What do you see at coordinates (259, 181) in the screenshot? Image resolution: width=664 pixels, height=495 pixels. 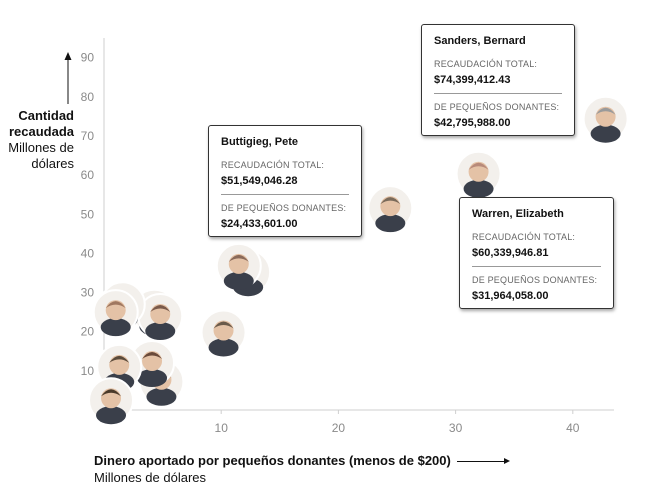 I see `tooltip-total-value: $51,549,046.28` at bounding box center [259, 181].